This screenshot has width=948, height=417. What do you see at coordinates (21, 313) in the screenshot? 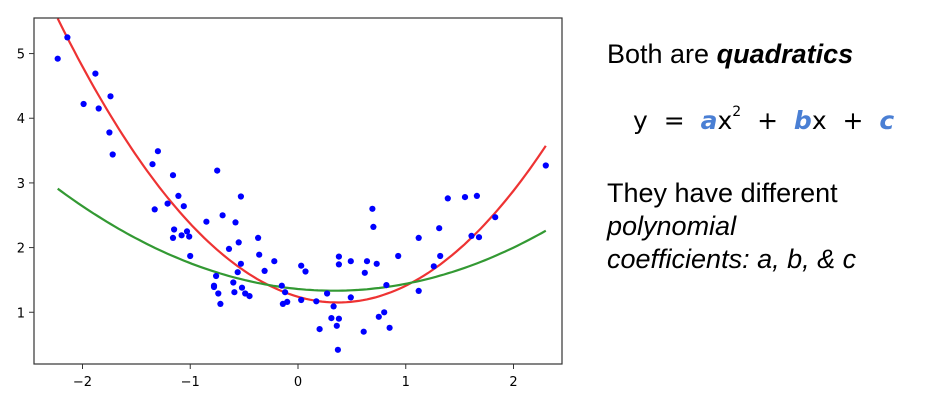
I see `y-tick-label: 1` at bounding box center [21, 313].